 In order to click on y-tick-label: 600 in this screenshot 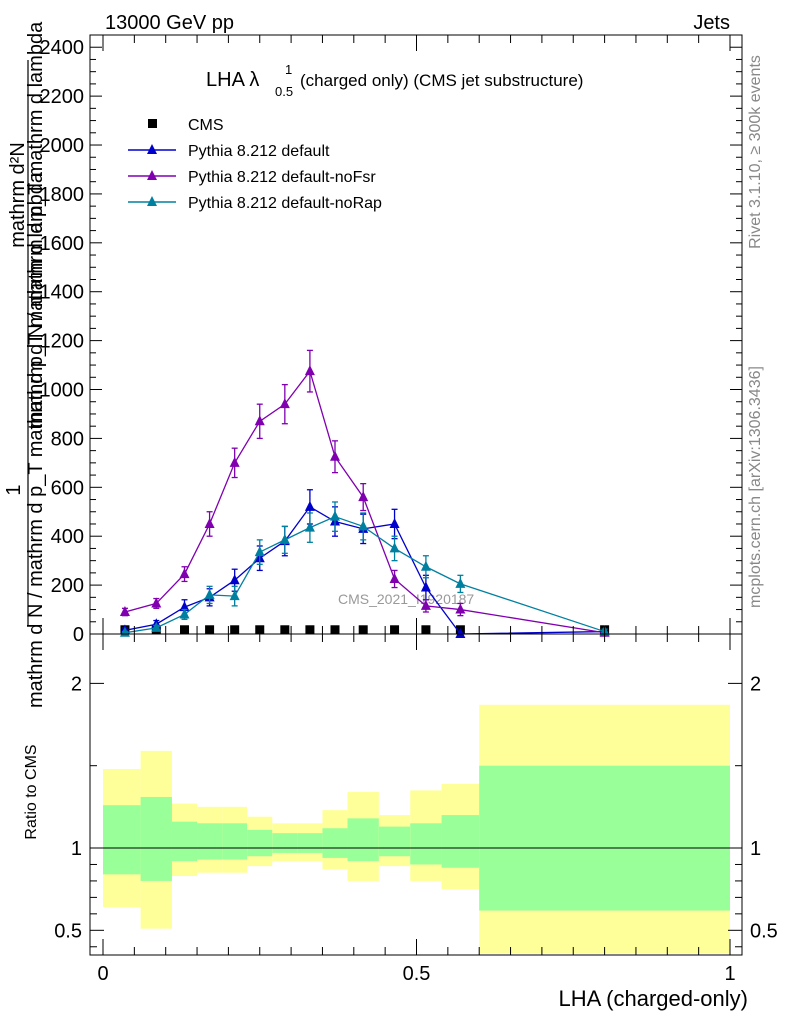, I will do `click(67, 488)`.